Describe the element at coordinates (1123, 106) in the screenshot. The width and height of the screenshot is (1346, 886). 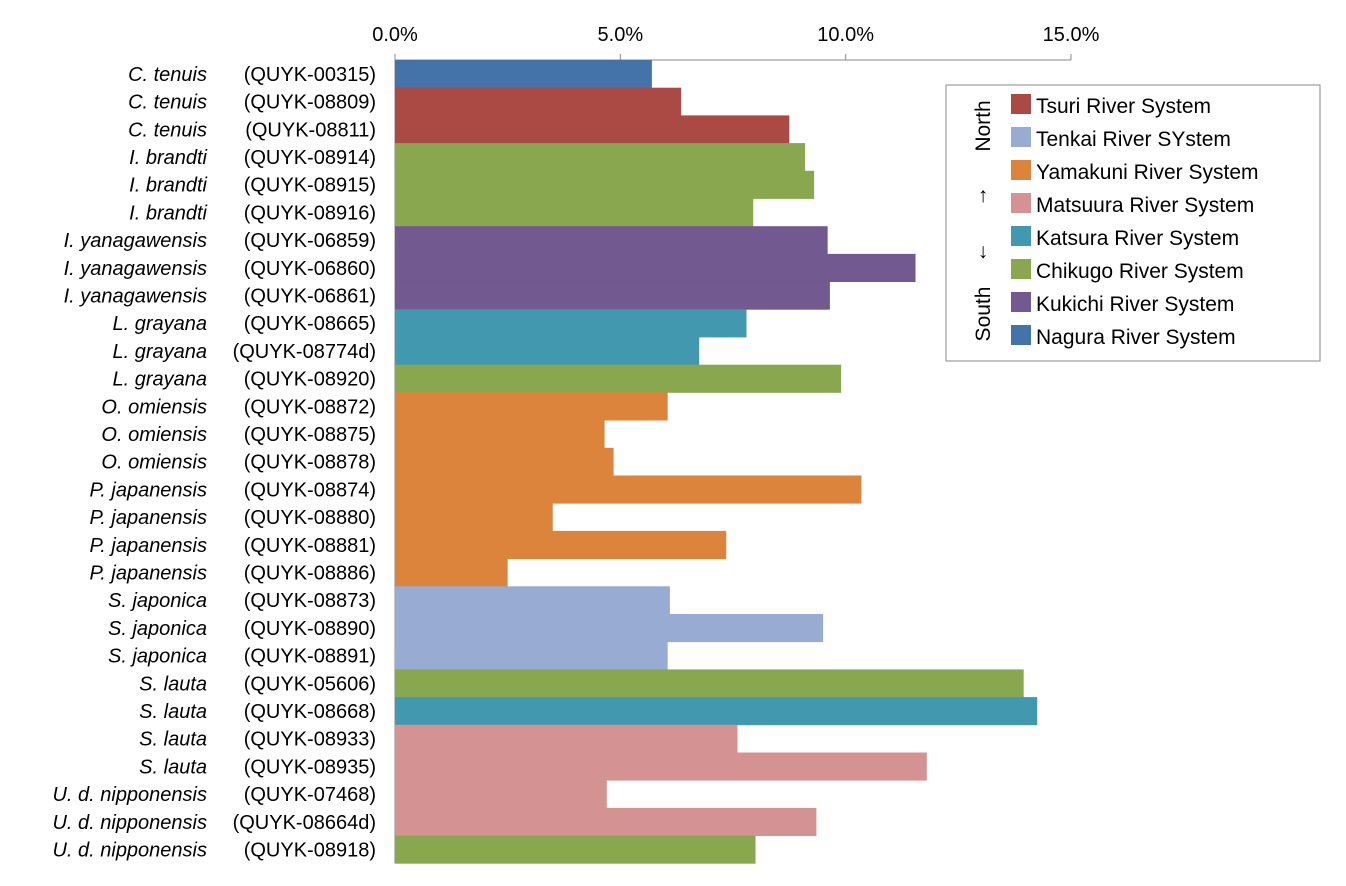
I see `legend-label: Tsuri River System` at that location.